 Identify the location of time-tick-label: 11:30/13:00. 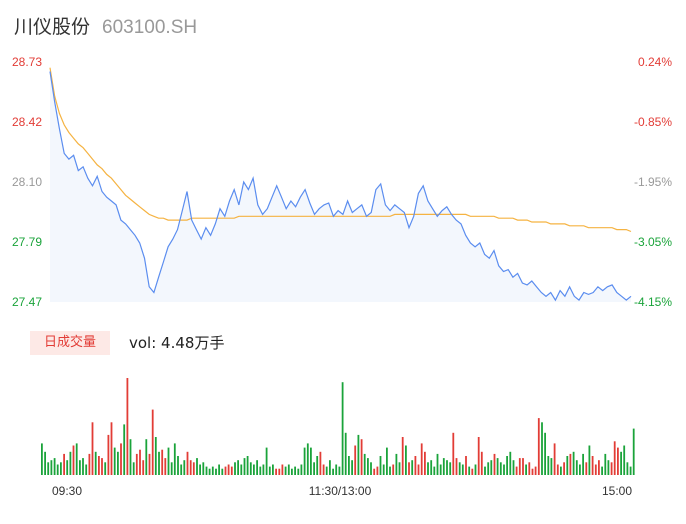
(340, 491).